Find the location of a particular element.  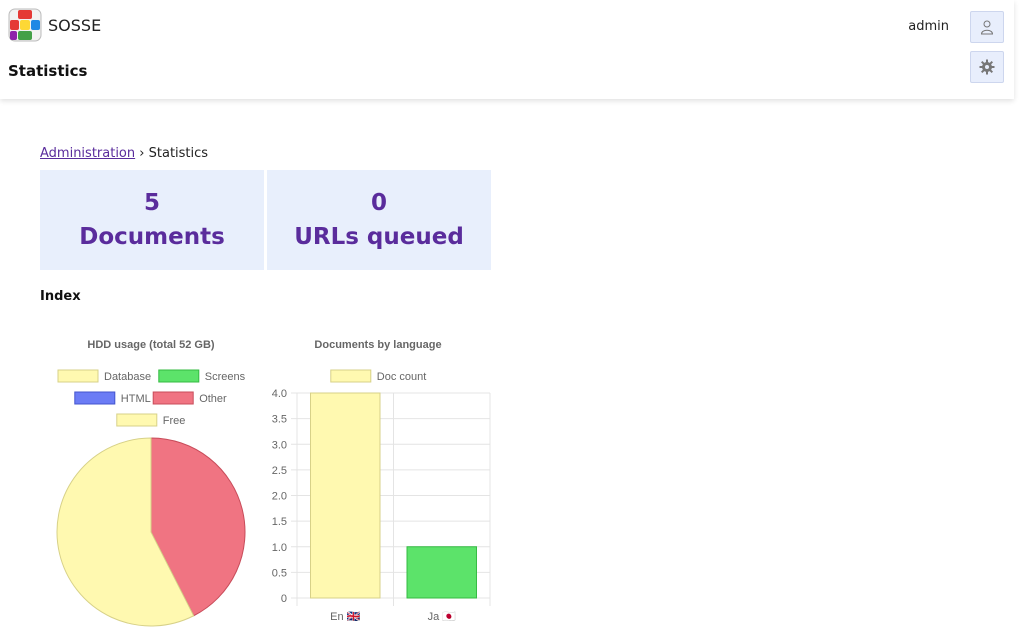

settings-button is located at coordinates (987, 67).